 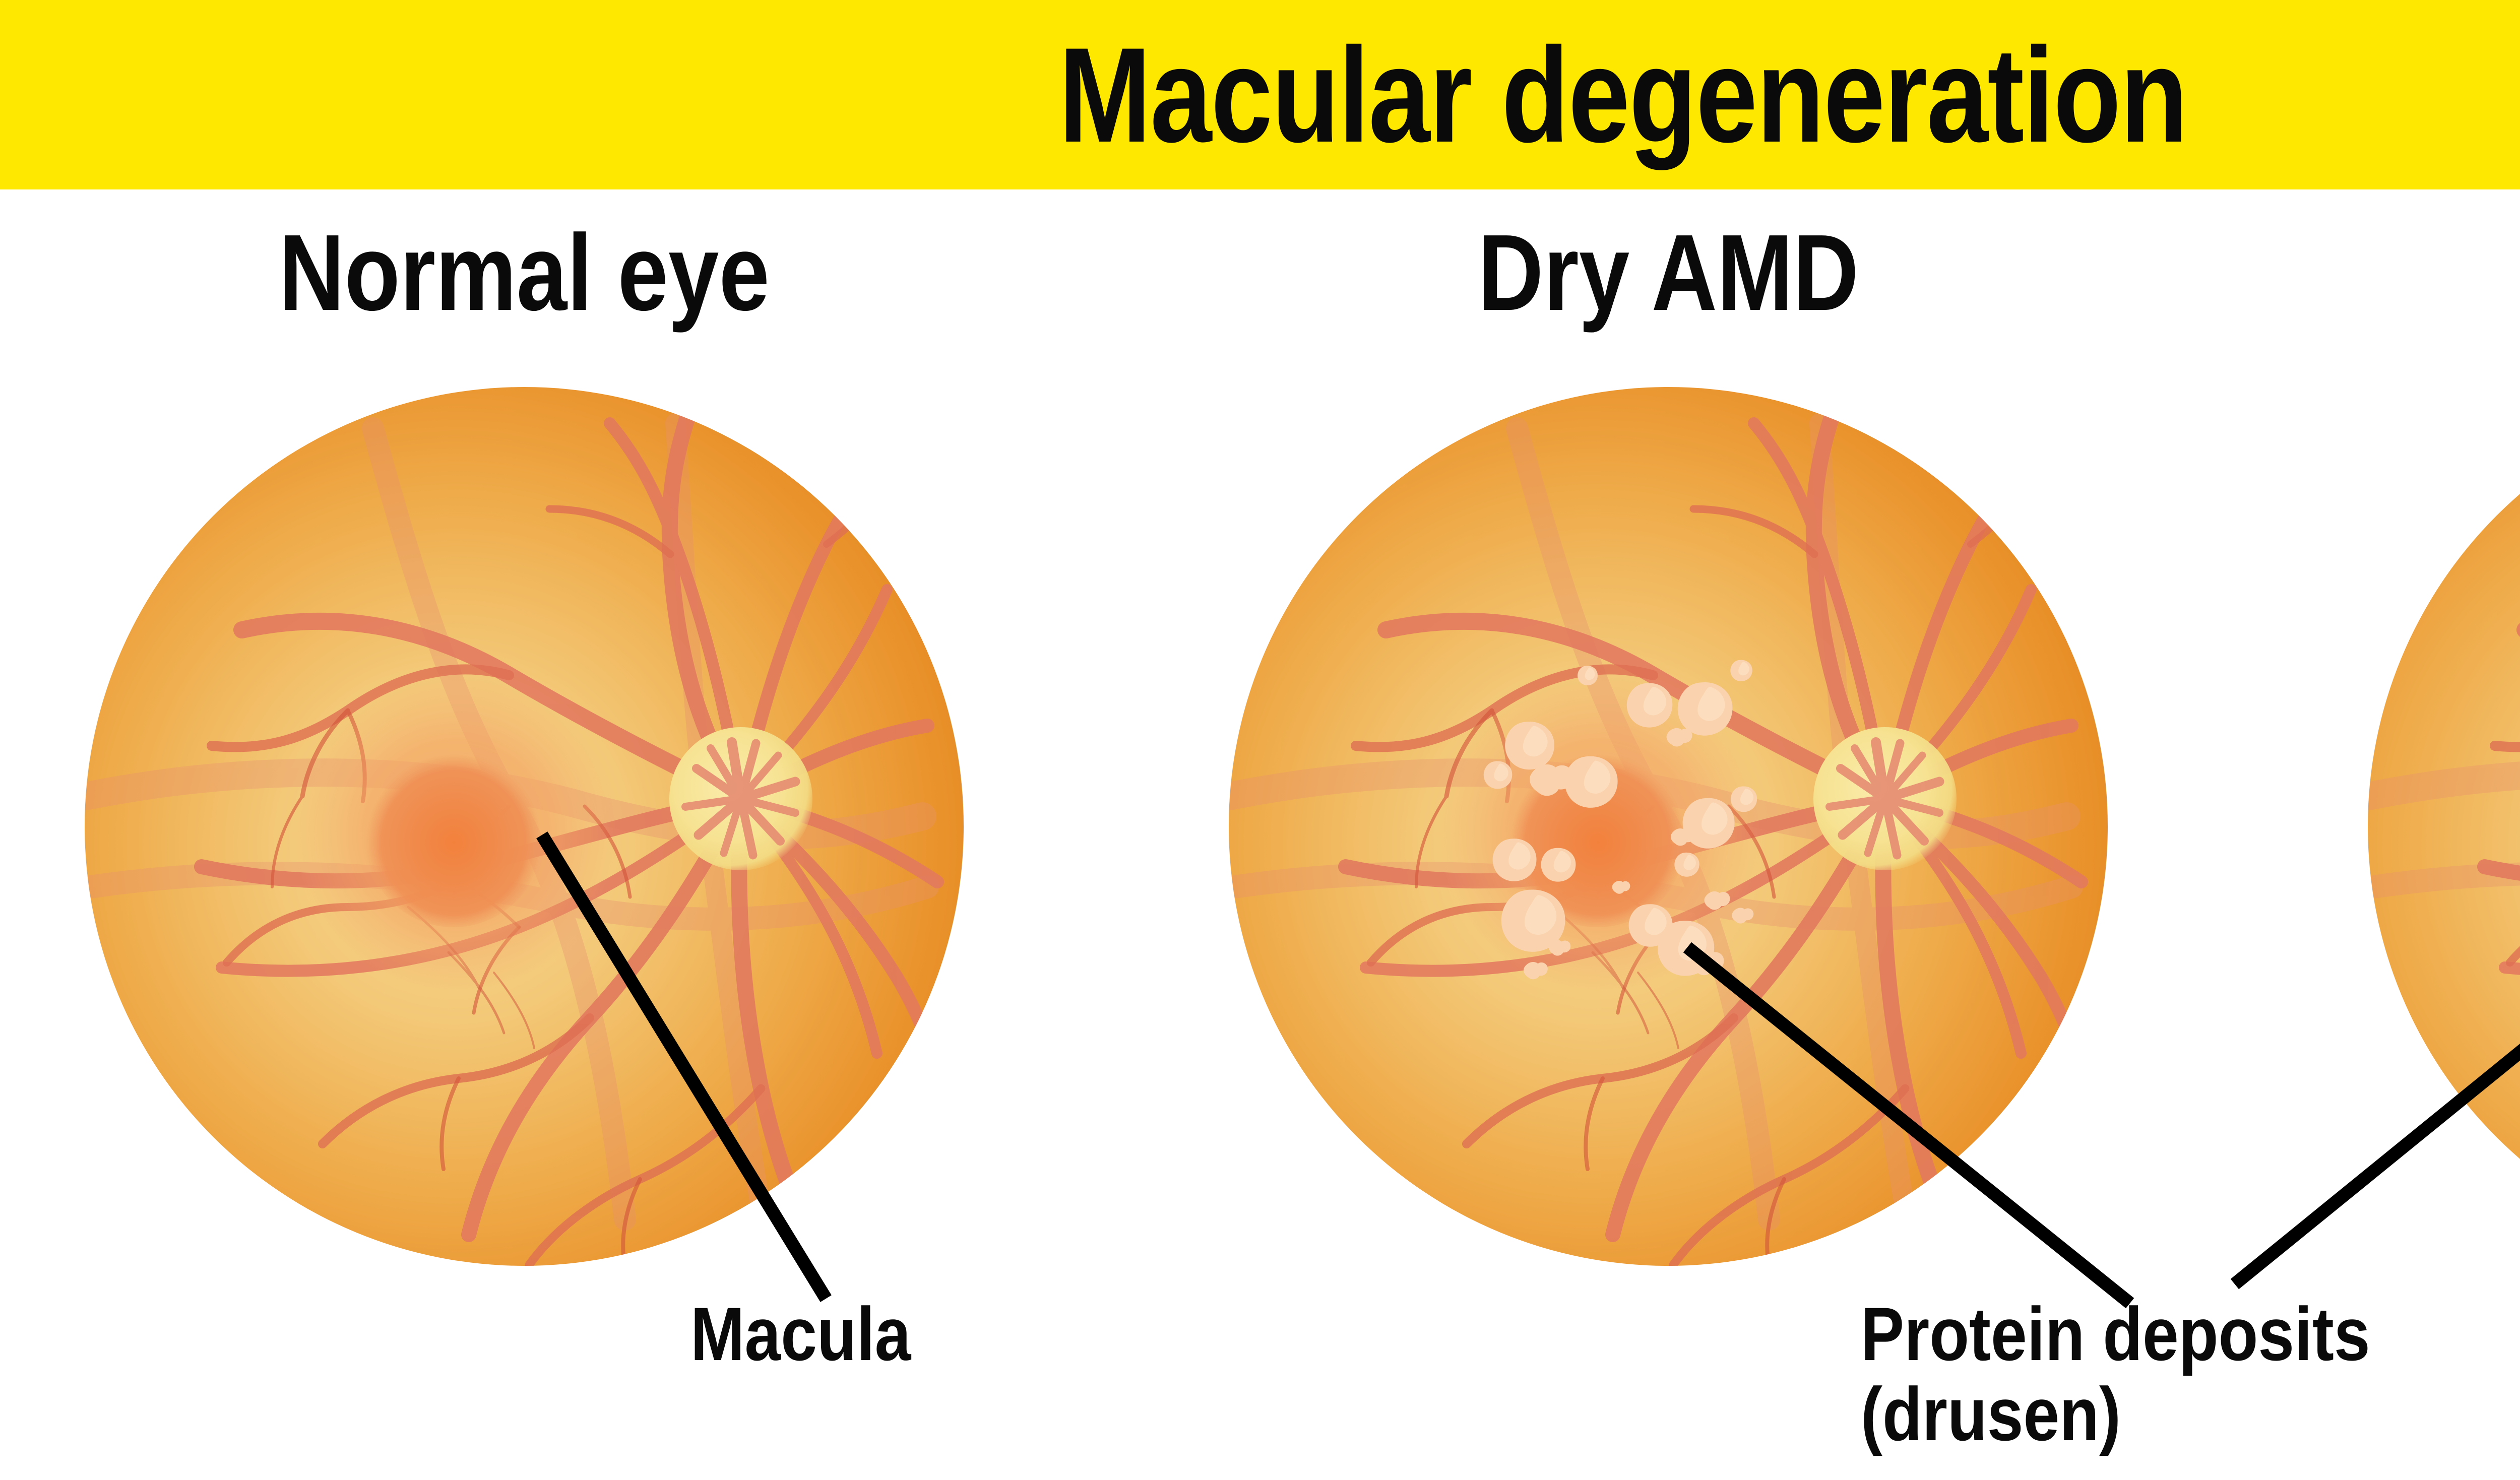 I want to click on fundus-wet-amd, so click(x=2375, y=838).